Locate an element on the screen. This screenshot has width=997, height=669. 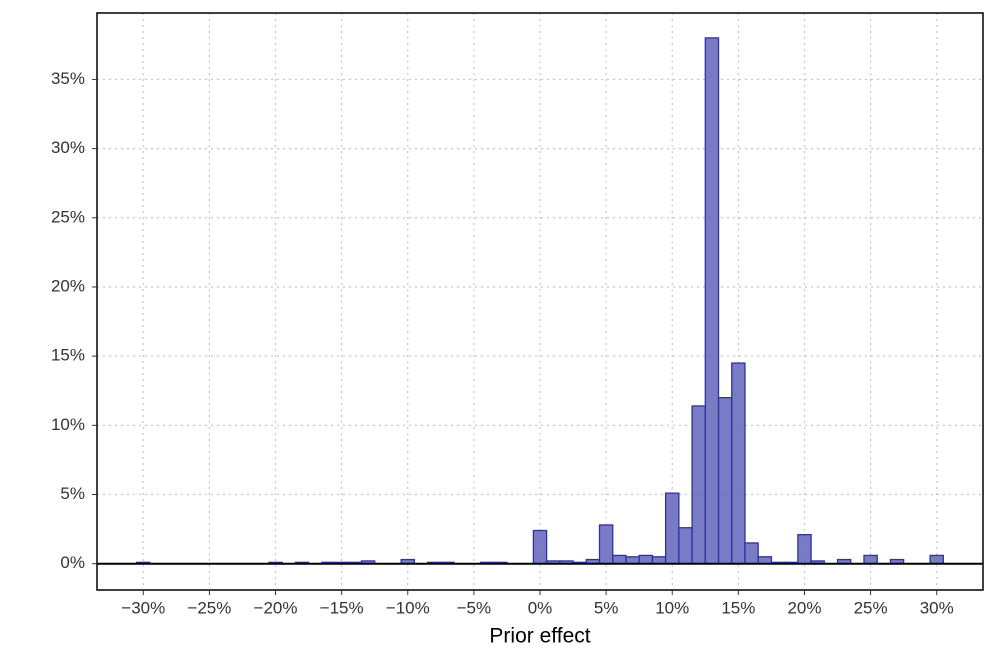
x-tick-label: 5% is located at coordinates (606, 607).